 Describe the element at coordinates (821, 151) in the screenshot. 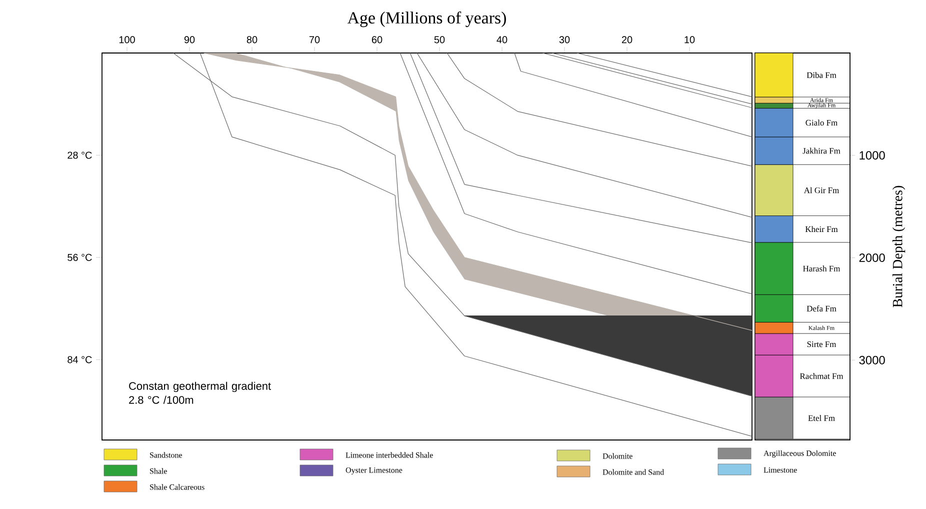

I see `series-label: Jakhira Fm` at that location.